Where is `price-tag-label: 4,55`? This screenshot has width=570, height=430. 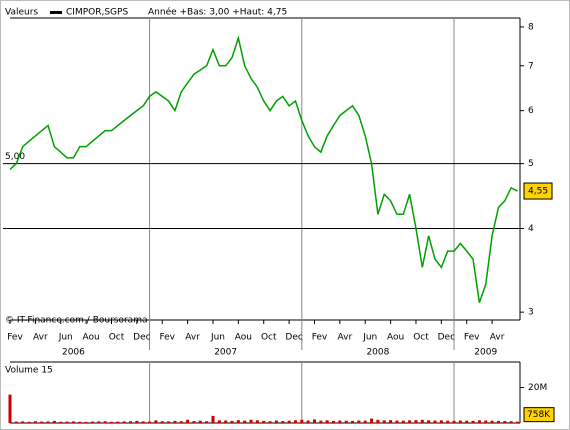 price-tag-label: 4,55 is located at coordinates (538, 192).